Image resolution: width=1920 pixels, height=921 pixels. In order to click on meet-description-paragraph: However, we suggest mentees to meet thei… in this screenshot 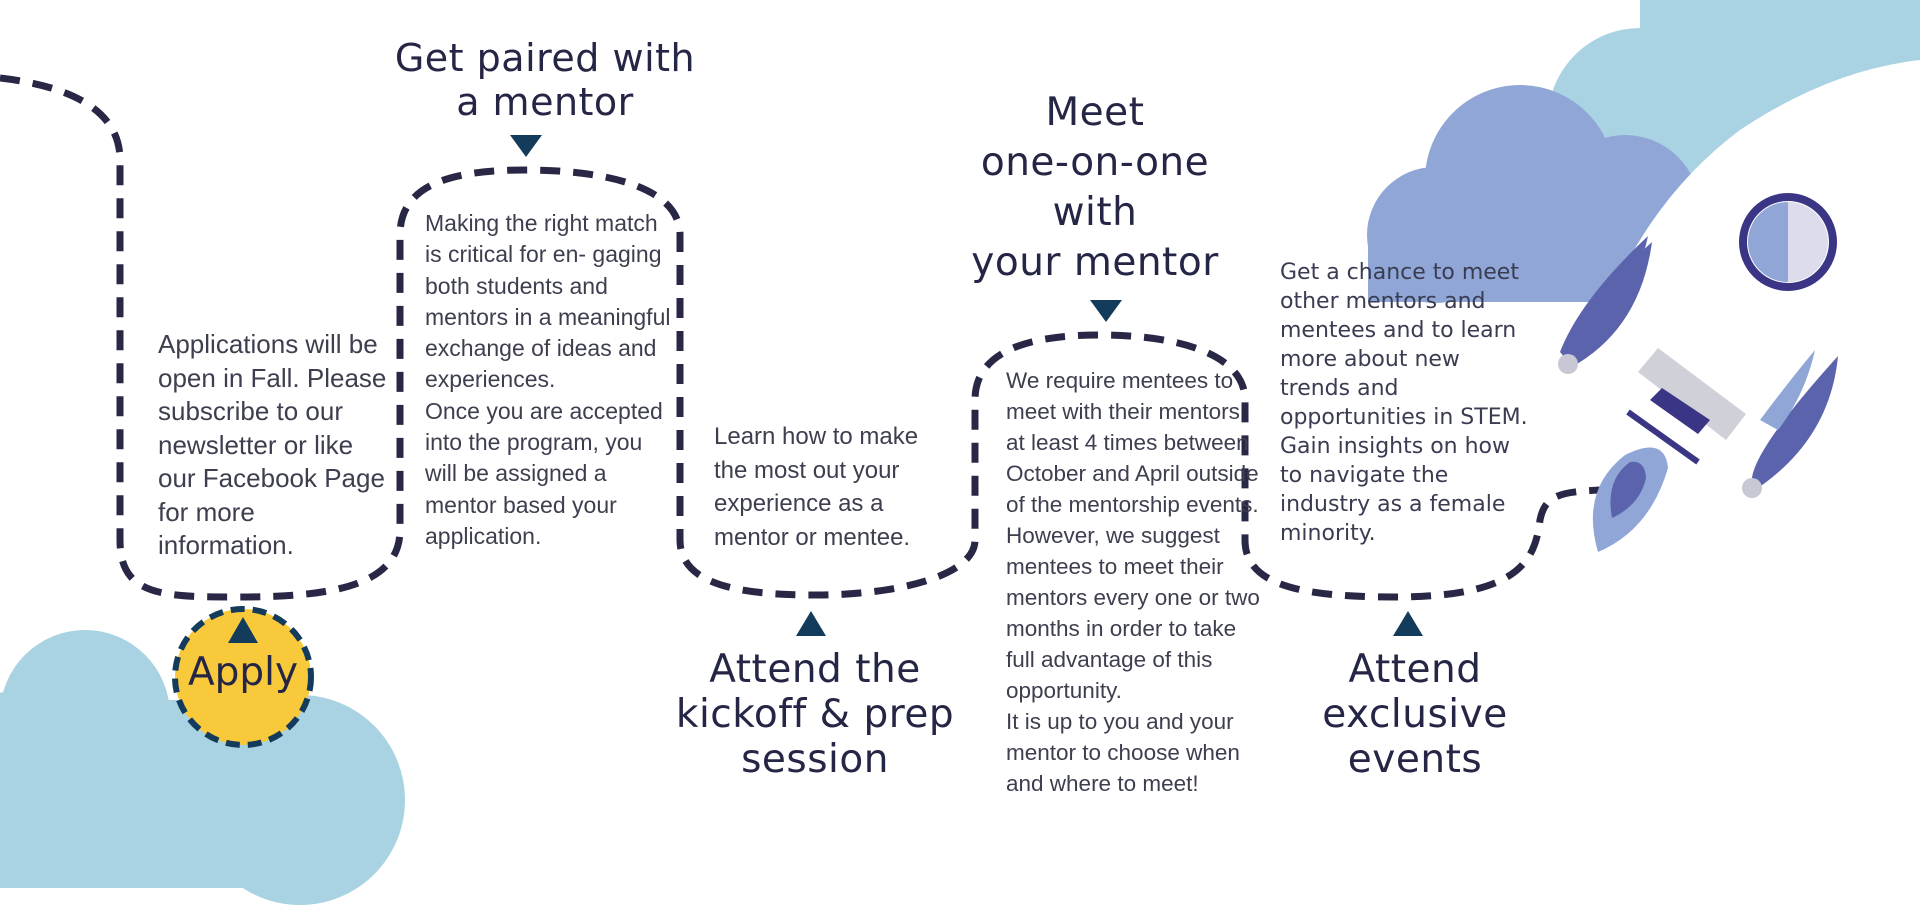, I will do `click(1133, 613)`.